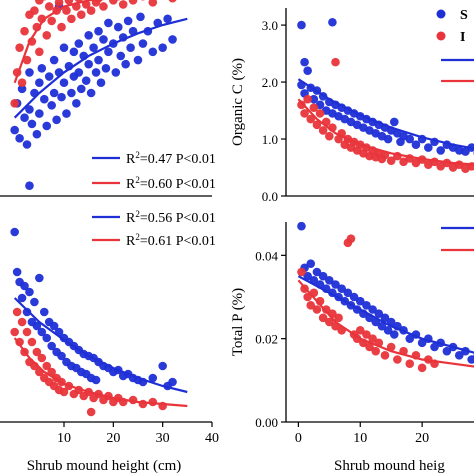  Describe the element at coordinates (113, 438) in the screenshot. I see `x-tick-label: 20` at that location.